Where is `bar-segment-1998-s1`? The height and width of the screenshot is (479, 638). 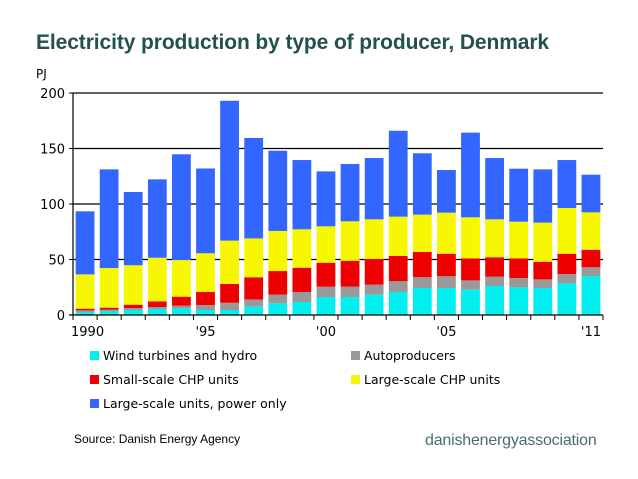
bar-segment-1998-s1 is located at coordinates (278, 299).